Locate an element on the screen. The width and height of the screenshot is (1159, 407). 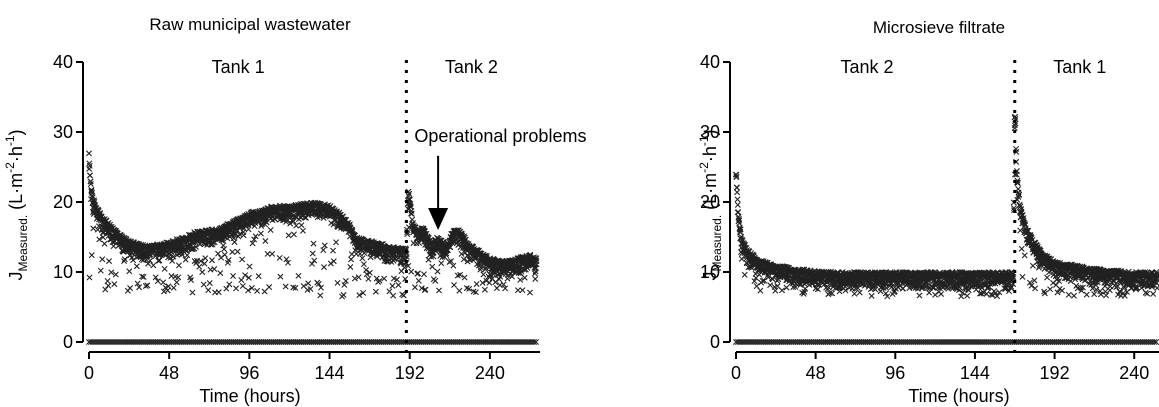
y-tick-label: 40 is located at coordinates (710, 62).